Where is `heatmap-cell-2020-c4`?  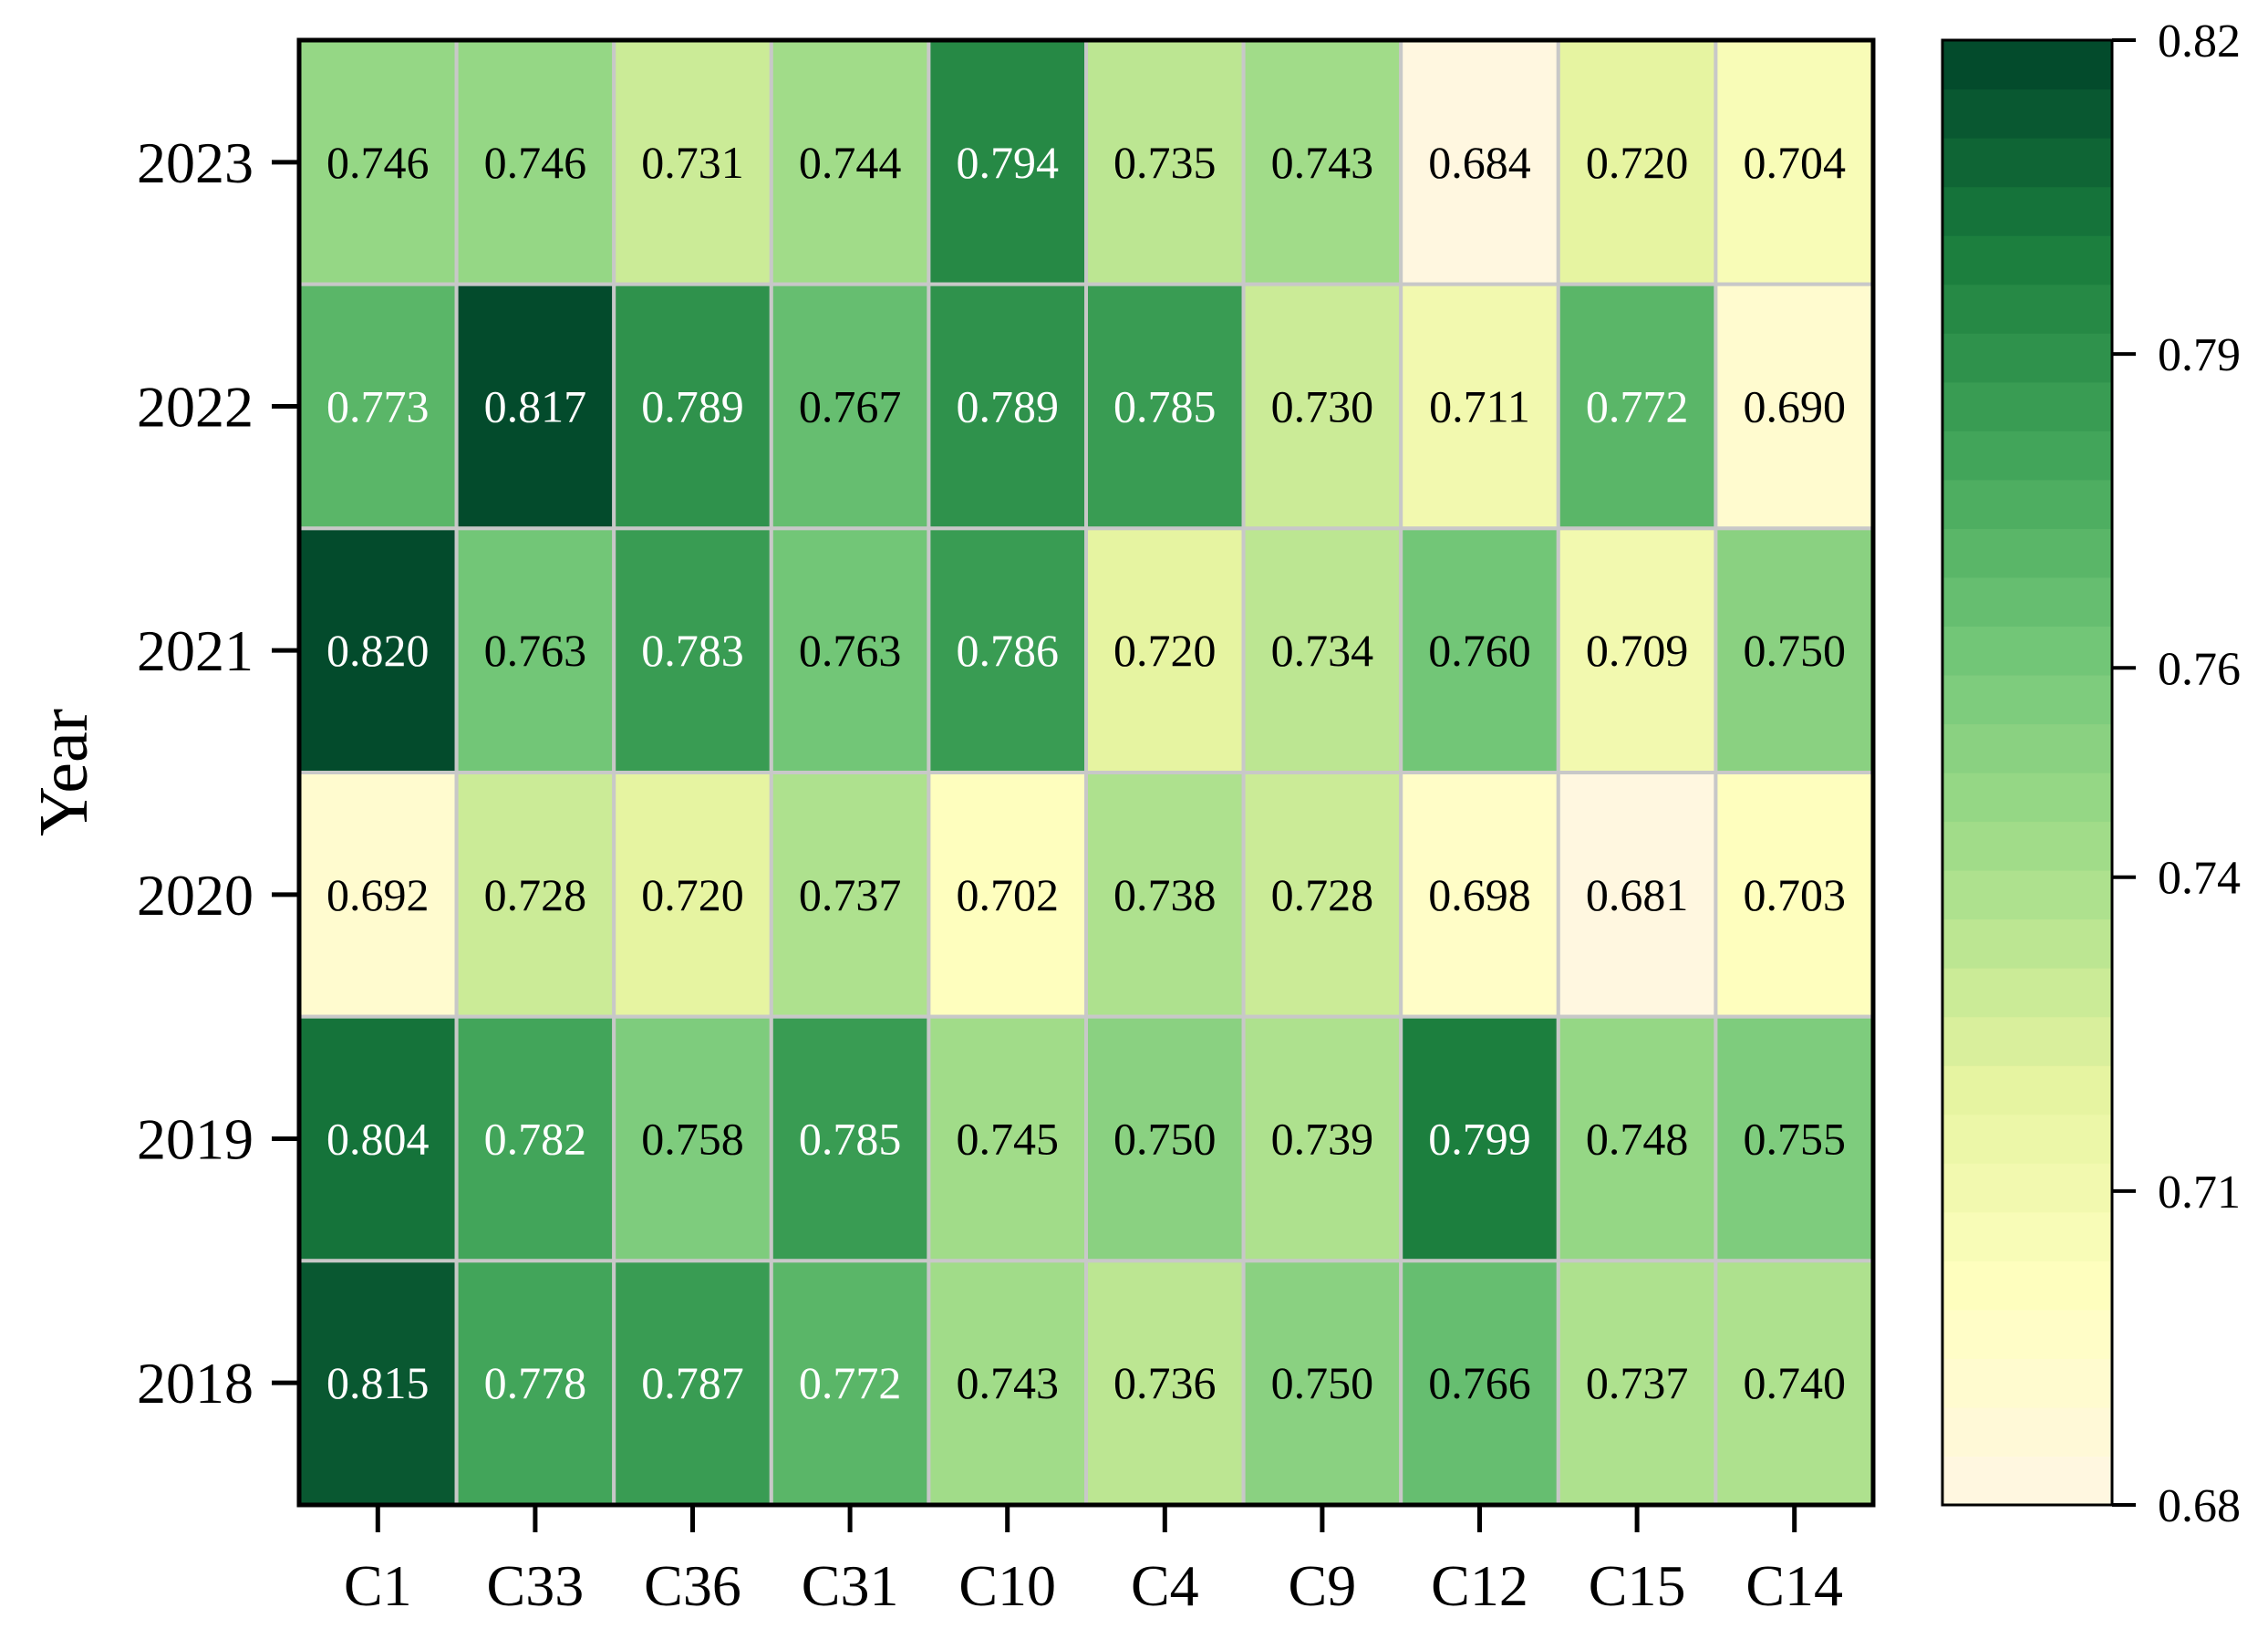
heatmap-cell-2020-c4 is located at coordinates (1165, 895).